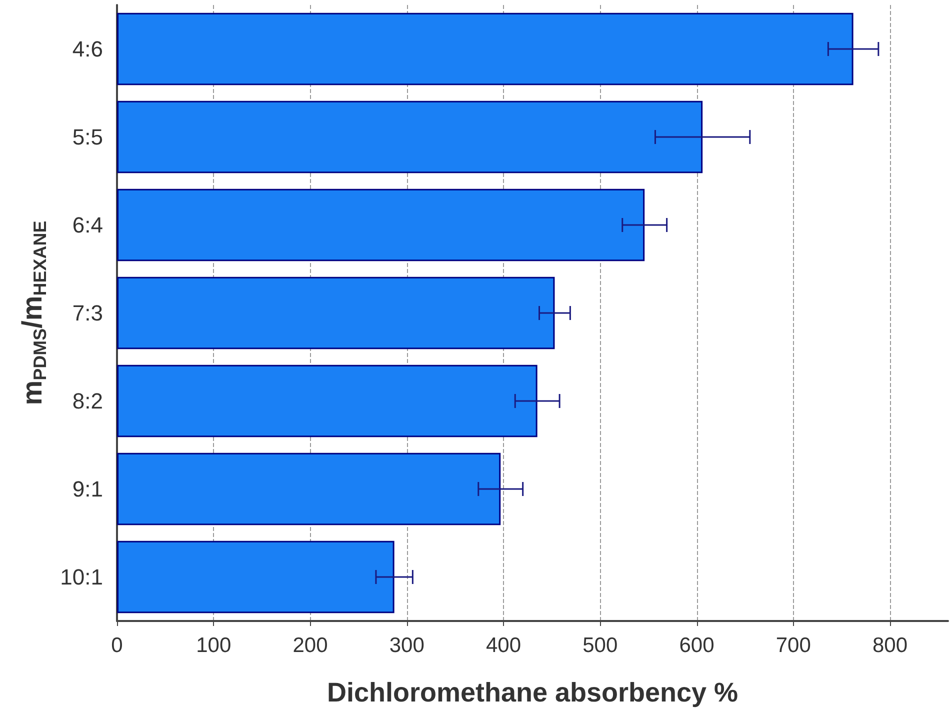 The height and width of the screenshot is (719, 952). Describe the element at coordinates (87, 401) in the screenshot. I see `y-tick-label: 8:2` at that location.